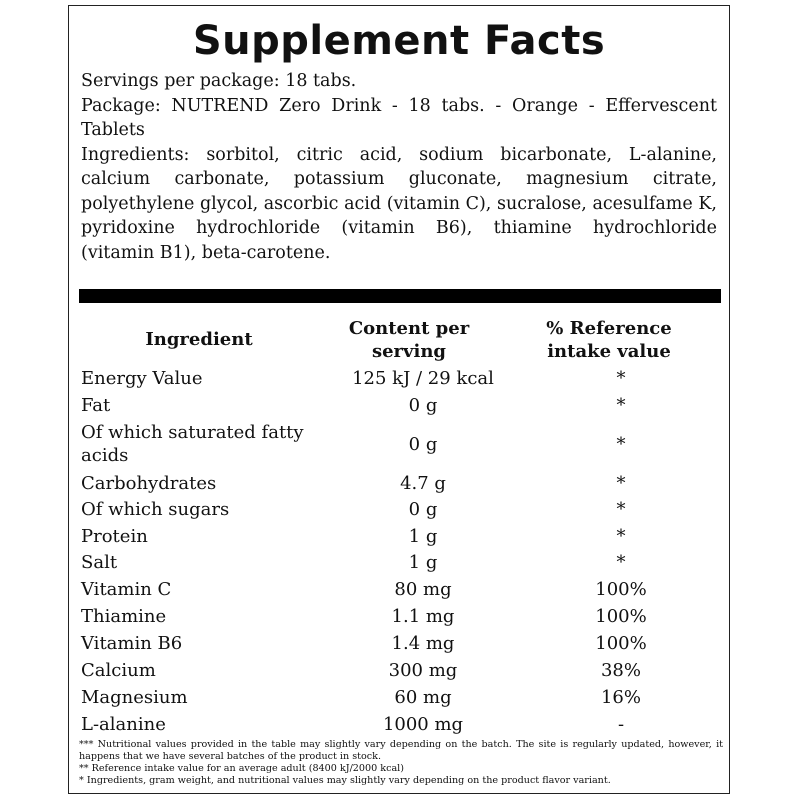 The height and width of the screenshot is (800, 800). What do you see at coordinates (134, 697) in the screenshot?
I see `row-name: Magnesium` at bounding box center [134, 697].